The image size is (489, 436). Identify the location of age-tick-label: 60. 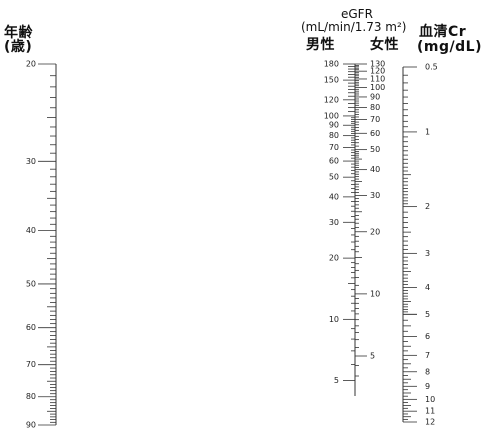
(31, 327).